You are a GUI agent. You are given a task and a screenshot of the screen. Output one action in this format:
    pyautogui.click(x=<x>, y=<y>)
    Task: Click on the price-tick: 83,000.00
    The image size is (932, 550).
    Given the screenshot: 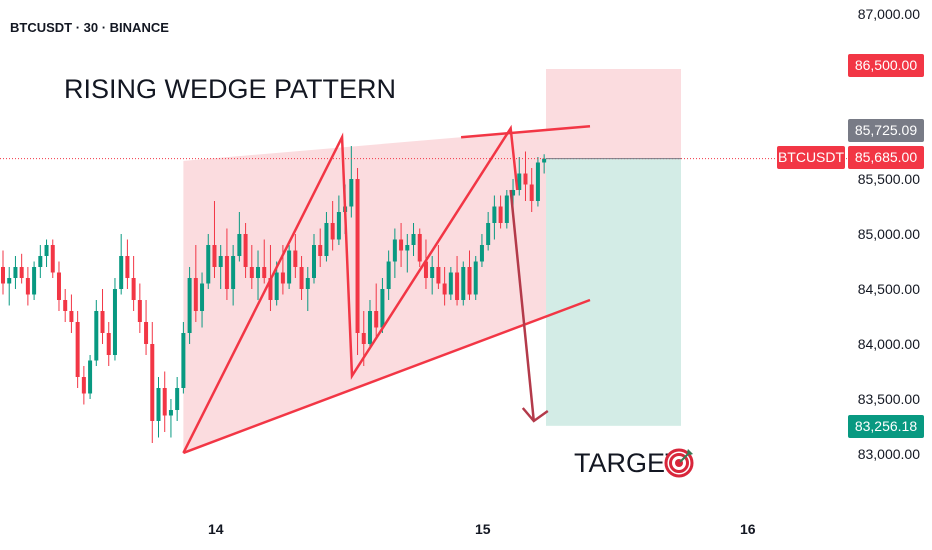 What is the action you would take?
    pyautogui.click(x=889, y=454)
    